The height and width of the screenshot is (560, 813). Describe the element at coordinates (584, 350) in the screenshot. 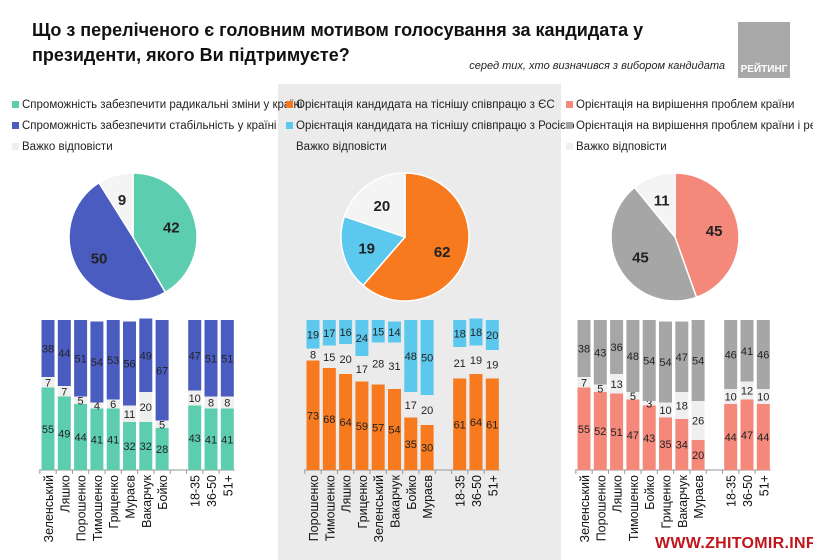

I see `bar-value-label: 38` at that location.